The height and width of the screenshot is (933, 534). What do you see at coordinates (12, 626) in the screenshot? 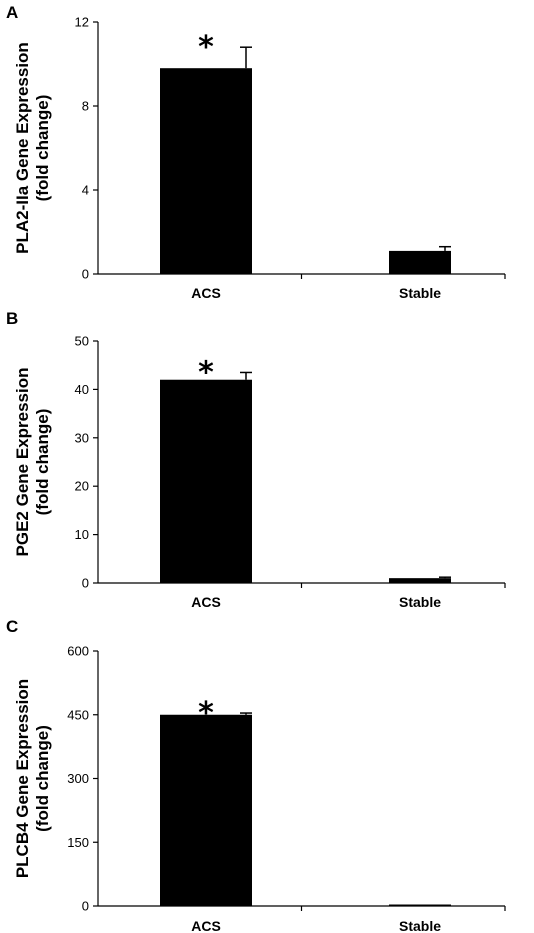
I see `panel-letter: C` at bounding box center [12, 626].